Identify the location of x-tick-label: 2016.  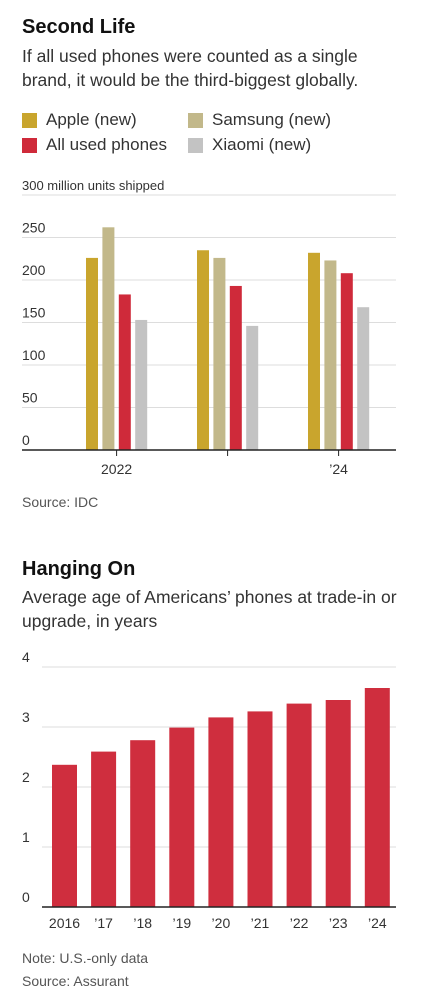
(64, 923).